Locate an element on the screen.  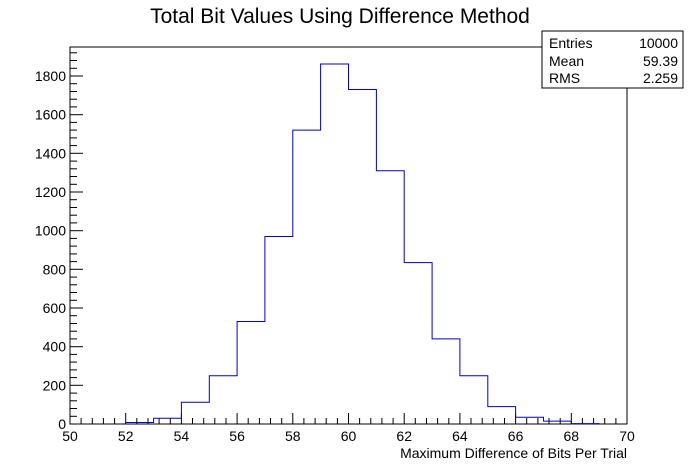
chart-title: Total Bit Values Using Difference Method is located at coordinates (340, 16).